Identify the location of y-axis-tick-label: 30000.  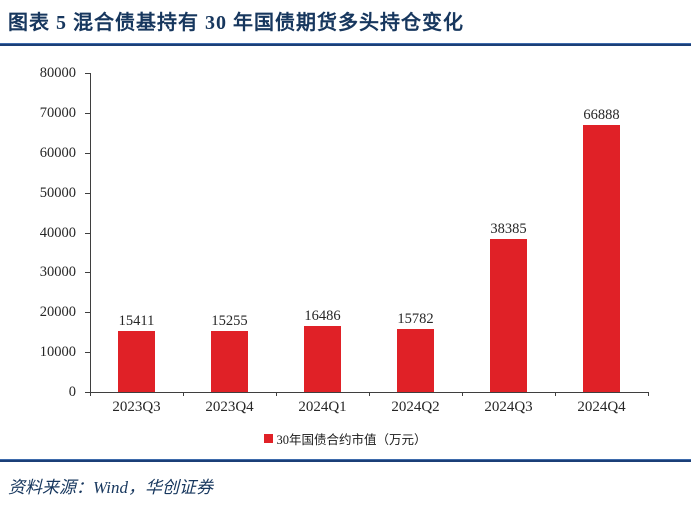
(57, 272).